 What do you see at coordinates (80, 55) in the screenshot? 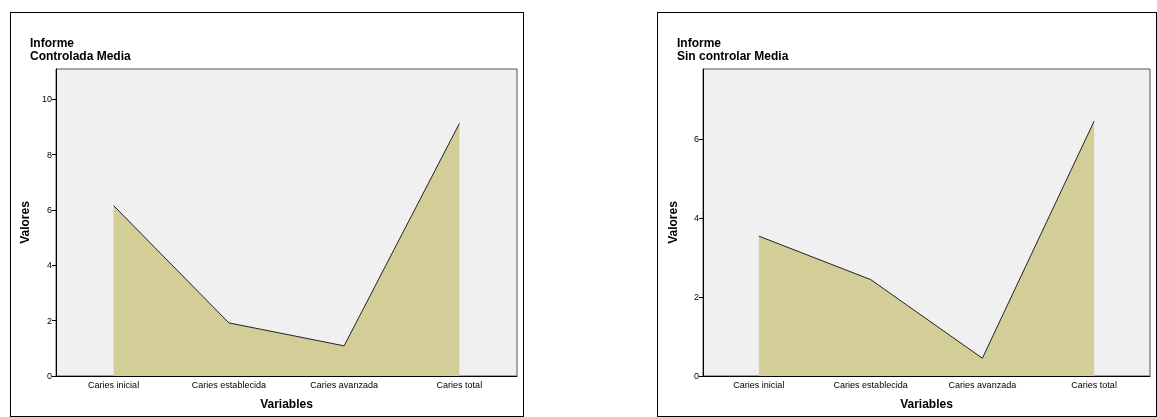
I see `chart-subtitle: Controlada Media` at bounding box center [80, 55].